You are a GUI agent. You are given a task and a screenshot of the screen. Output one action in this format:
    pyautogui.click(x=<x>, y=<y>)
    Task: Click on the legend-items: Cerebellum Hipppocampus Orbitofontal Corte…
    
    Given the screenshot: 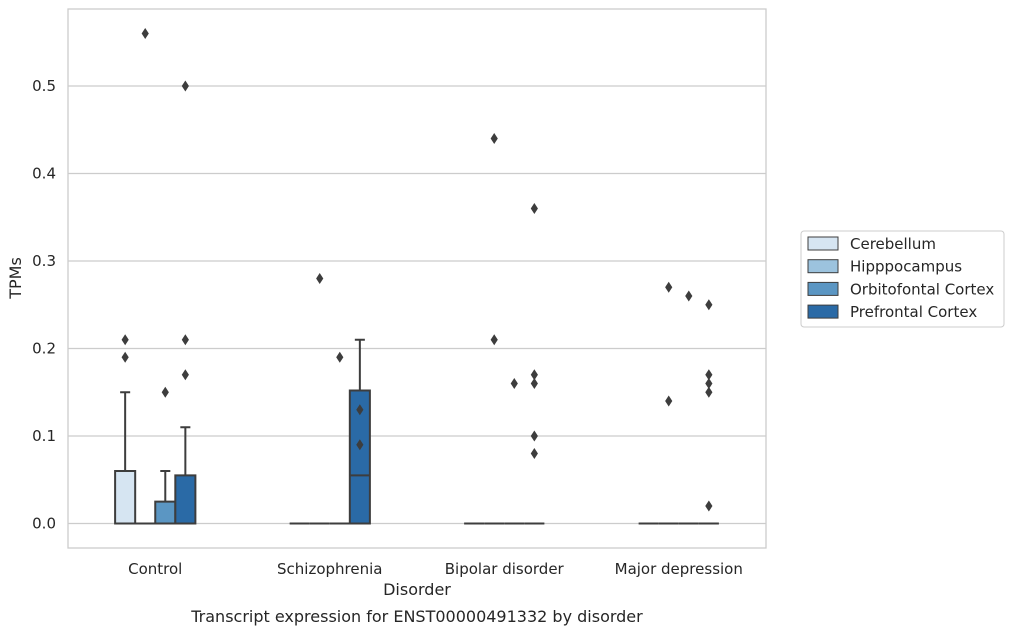 What is the action you would take?
    pyautogui.click(x=900, y=278)
    